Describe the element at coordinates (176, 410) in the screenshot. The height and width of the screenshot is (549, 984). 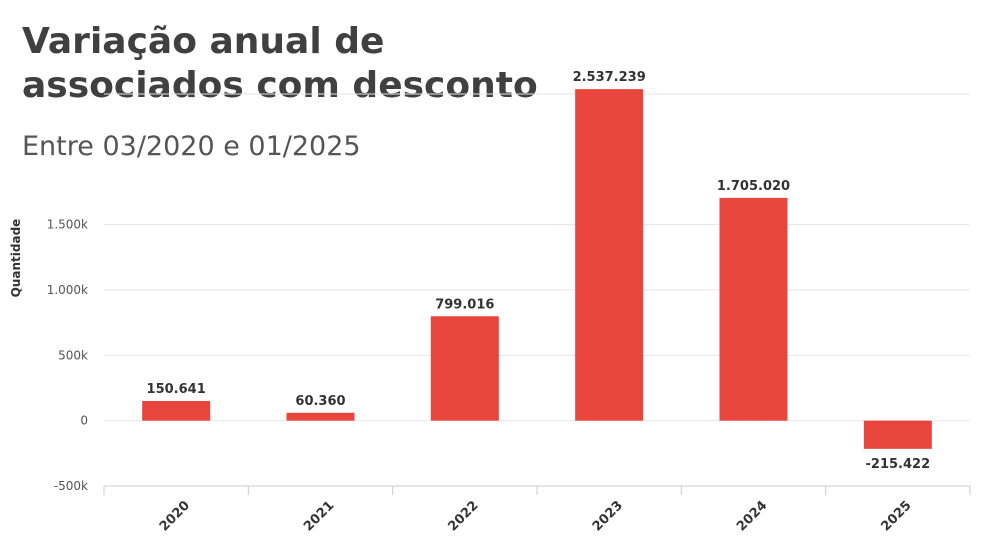
I see `bar-2020` at that location.